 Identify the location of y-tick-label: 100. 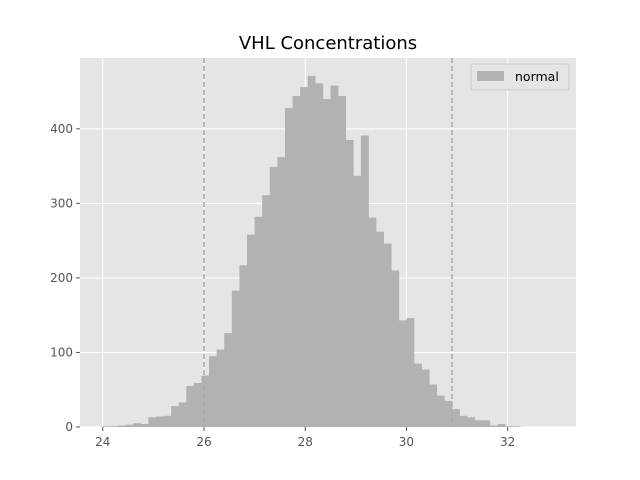
(61, 352).